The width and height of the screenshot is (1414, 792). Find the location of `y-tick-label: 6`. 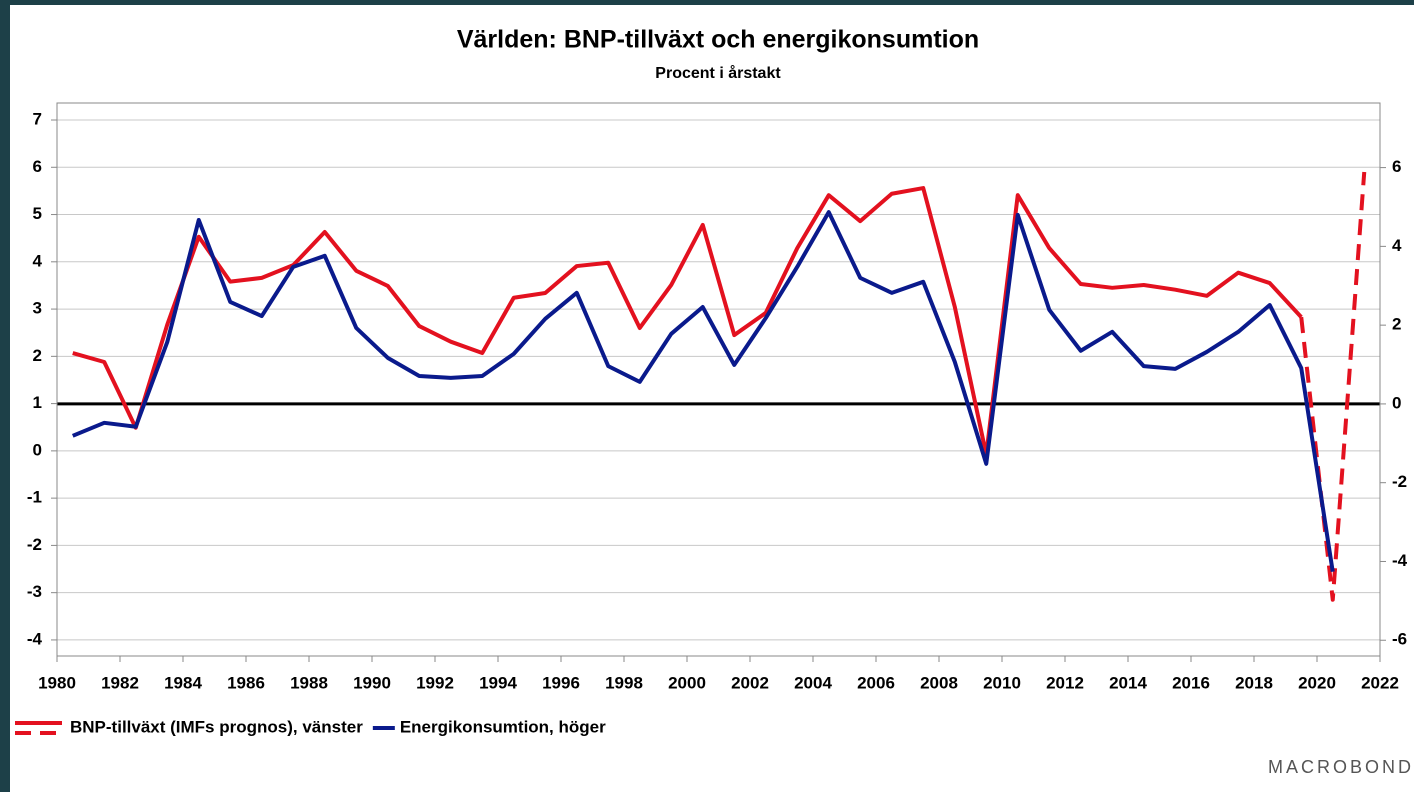

y-tick-label: 6 is located at coordinates (37, 166).